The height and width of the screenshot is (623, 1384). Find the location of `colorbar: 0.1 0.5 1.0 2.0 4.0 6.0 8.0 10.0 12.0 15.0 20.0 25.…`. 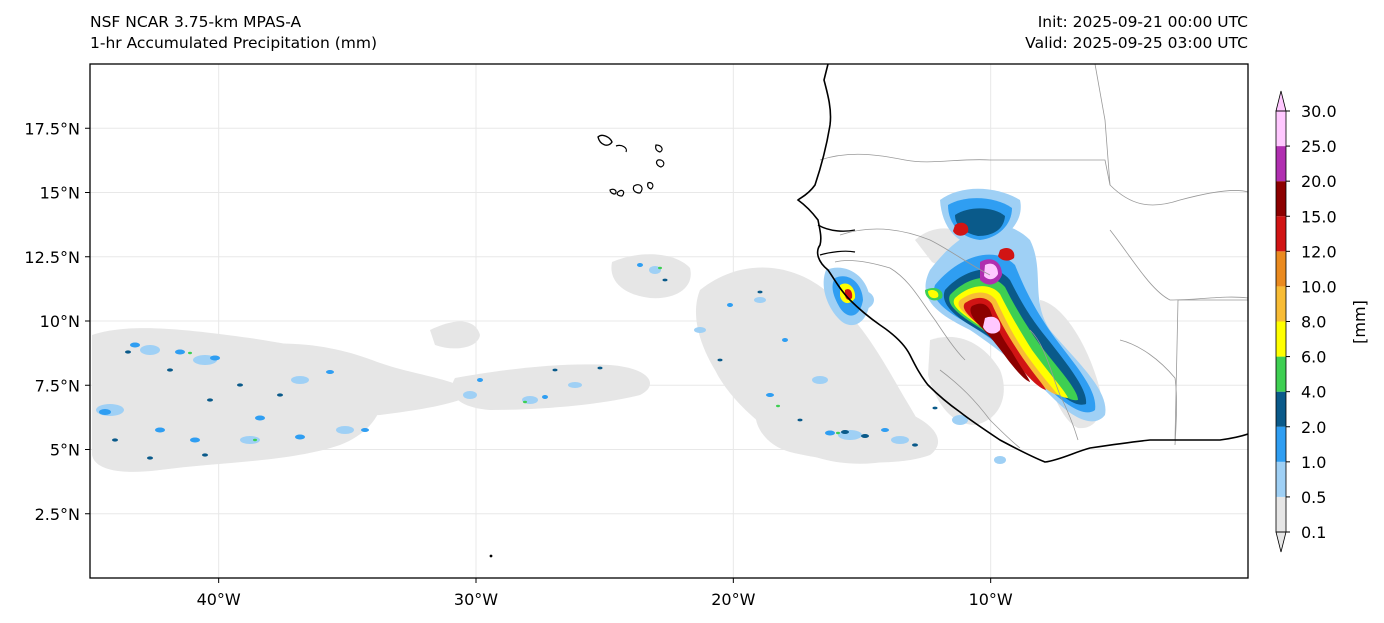

colorbar: 0.1 0.5 1.0 2.0 4.0 6.0 8.0 10.0 12.0 15.0 20.0 25.… is located at coordinates (1306, 321).